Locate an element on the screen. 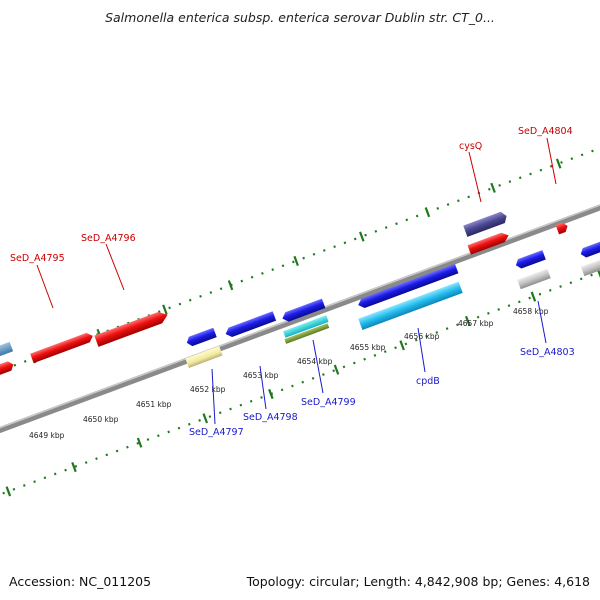 This screenshot has height=600, width=600. gene-SeD_A4799-olive is located at coordinates (307, 333).